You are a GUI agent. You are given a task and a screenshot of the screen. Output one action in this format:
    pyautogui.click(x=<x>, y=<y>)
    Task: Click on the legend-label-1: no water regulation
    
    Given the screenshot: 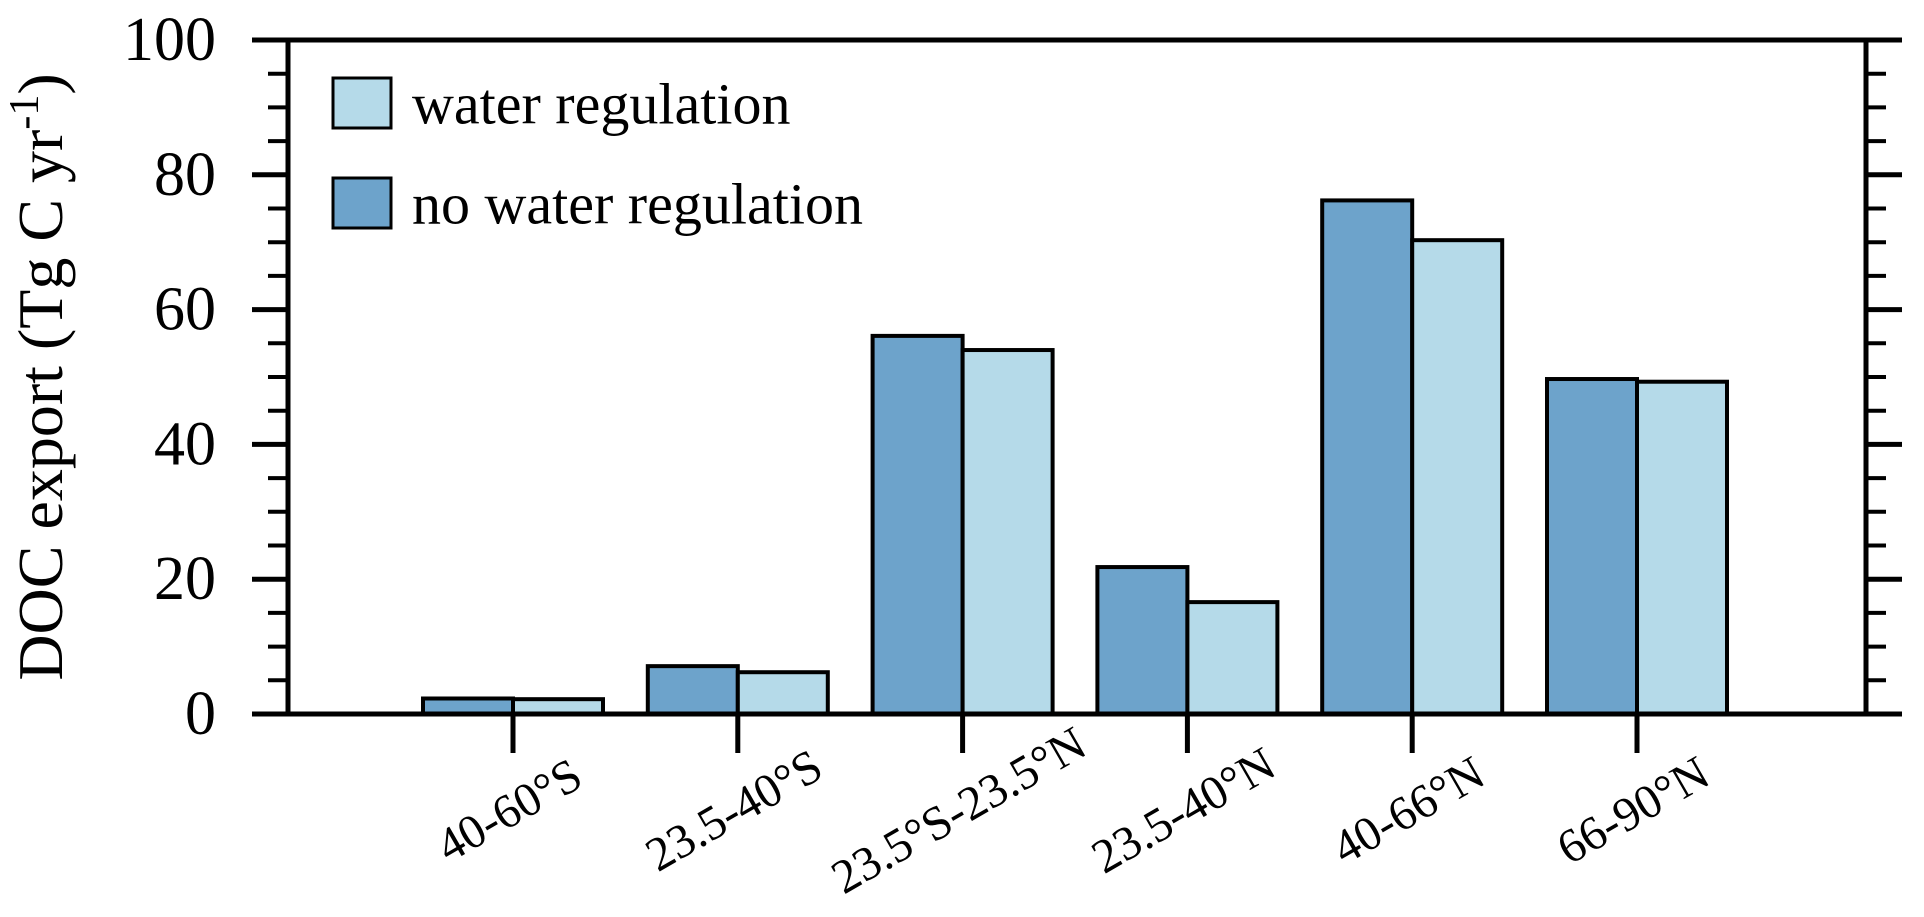 What is the action you would take?
    pyautogui.click(x=637, y=204)
    